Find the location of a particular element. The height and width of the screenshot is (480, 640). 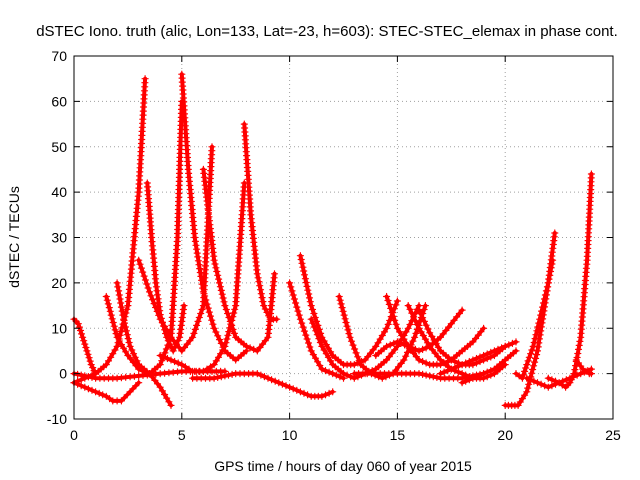

x-tick-label: 0 is located at coordinates (74, 435).